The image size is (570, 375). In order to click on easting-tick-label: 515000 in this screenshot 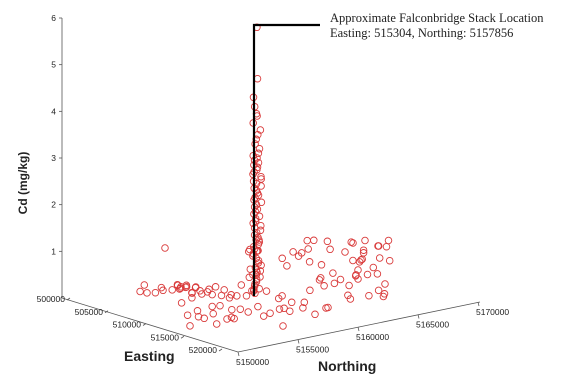, I will do `click(165, 337)`.